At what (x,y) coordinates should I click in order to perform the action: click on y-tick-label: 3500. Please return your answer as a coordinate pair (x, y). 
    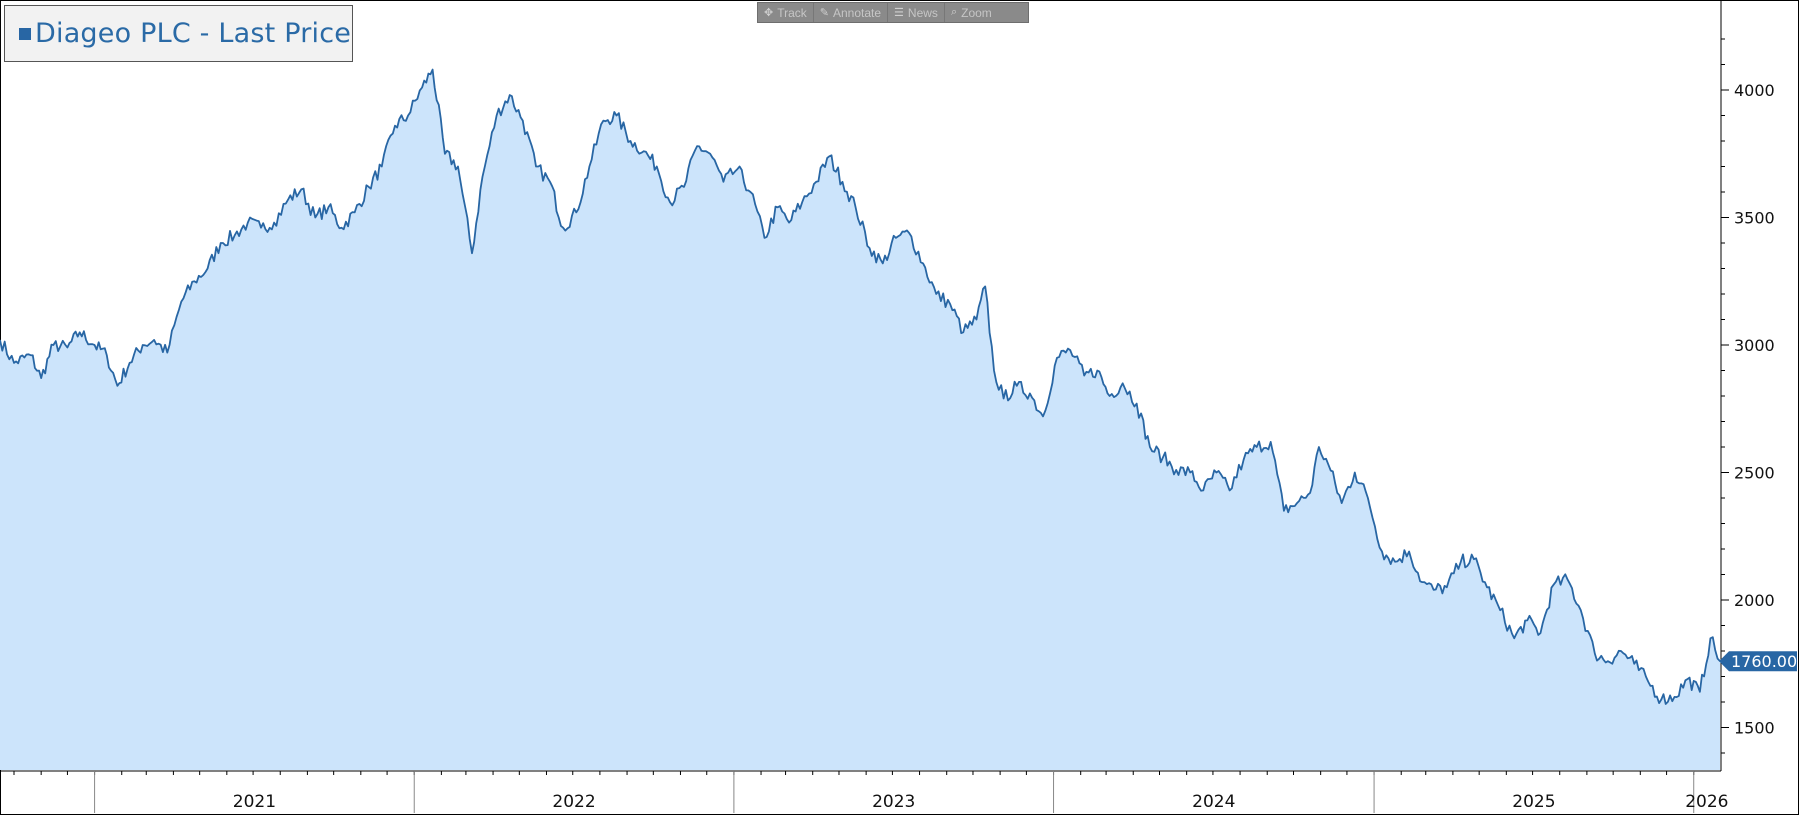
    Looking at the image, I should click on (1754, 218).